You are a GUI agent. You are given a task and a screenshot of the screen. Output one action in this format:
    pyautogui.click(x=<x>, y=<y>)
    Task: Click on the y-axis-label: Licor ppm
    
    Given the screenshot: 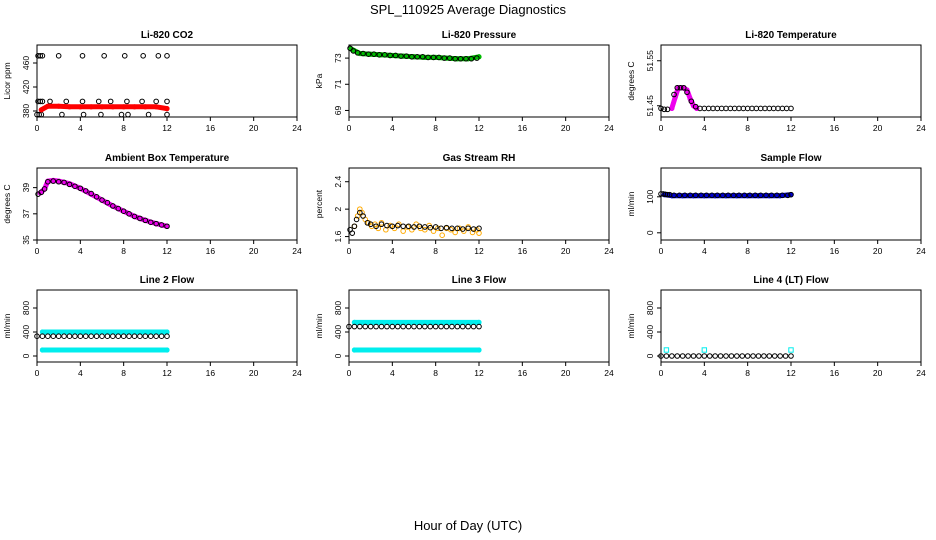 What is the action you would take?
    pyautogui.click(x=7, y=80)
    